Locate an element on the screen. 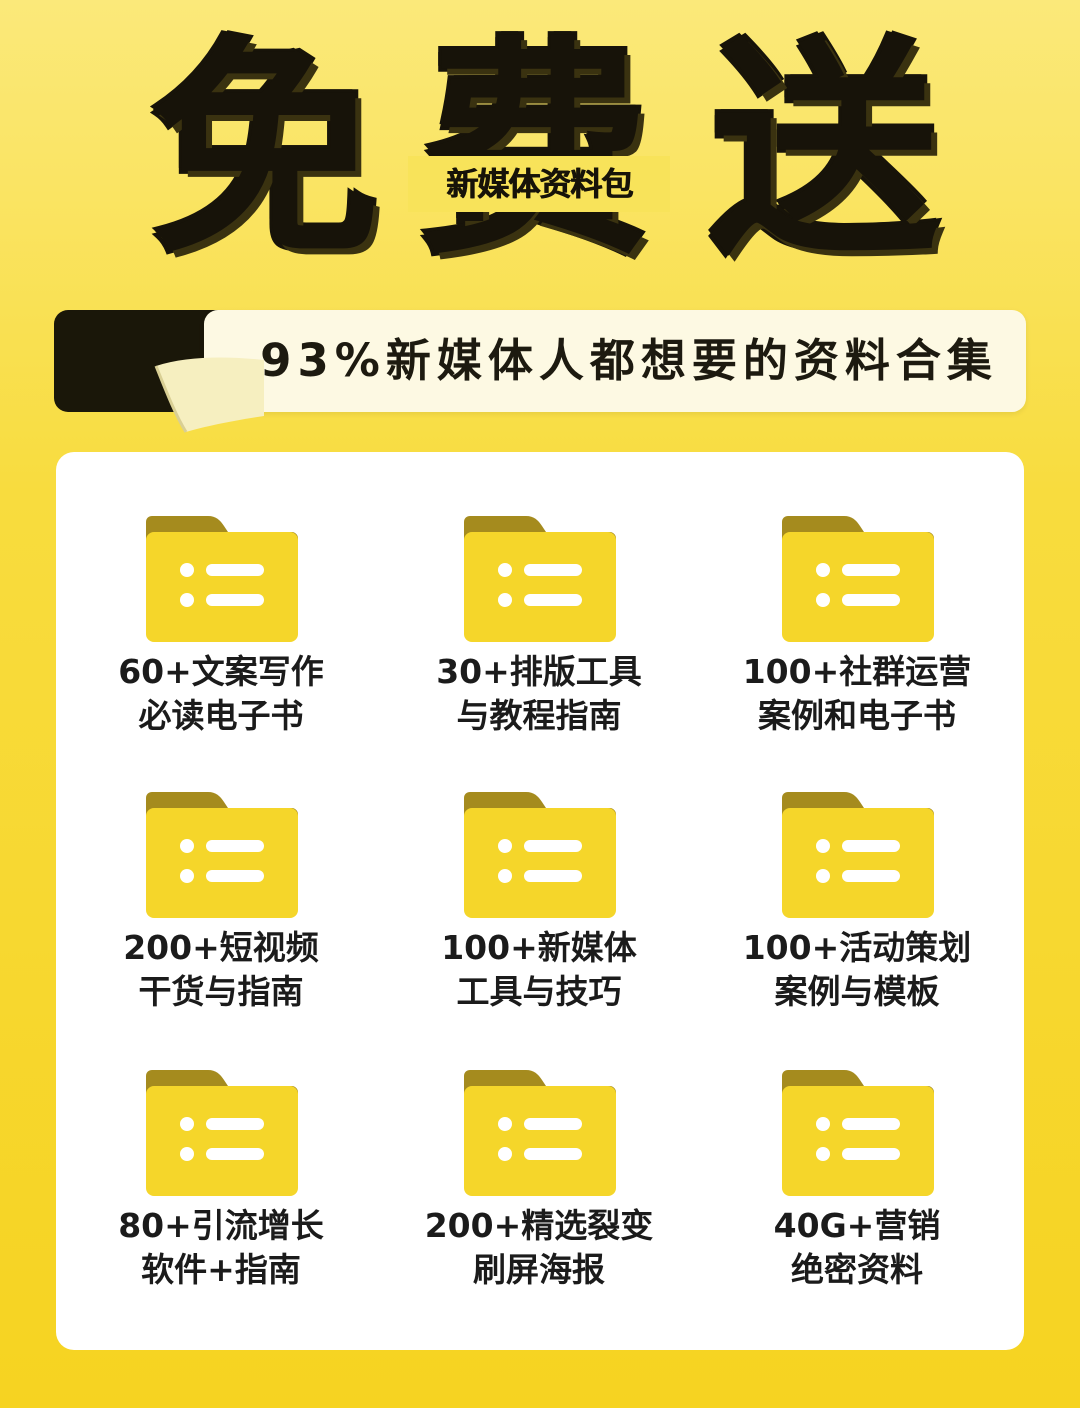 The image size is (1080, 1408). resource-label-line2: 软件+指南 is located at coordinates (221, 1269).